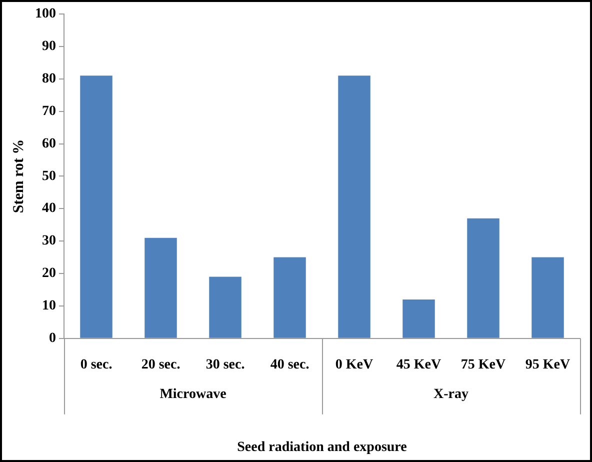 This screenshot has height=462, width=592. What do you see at coordinates (354, 364) in the screenshot?
I see `x-tick-label: 0 KeV` at bounding box center [354, 364].